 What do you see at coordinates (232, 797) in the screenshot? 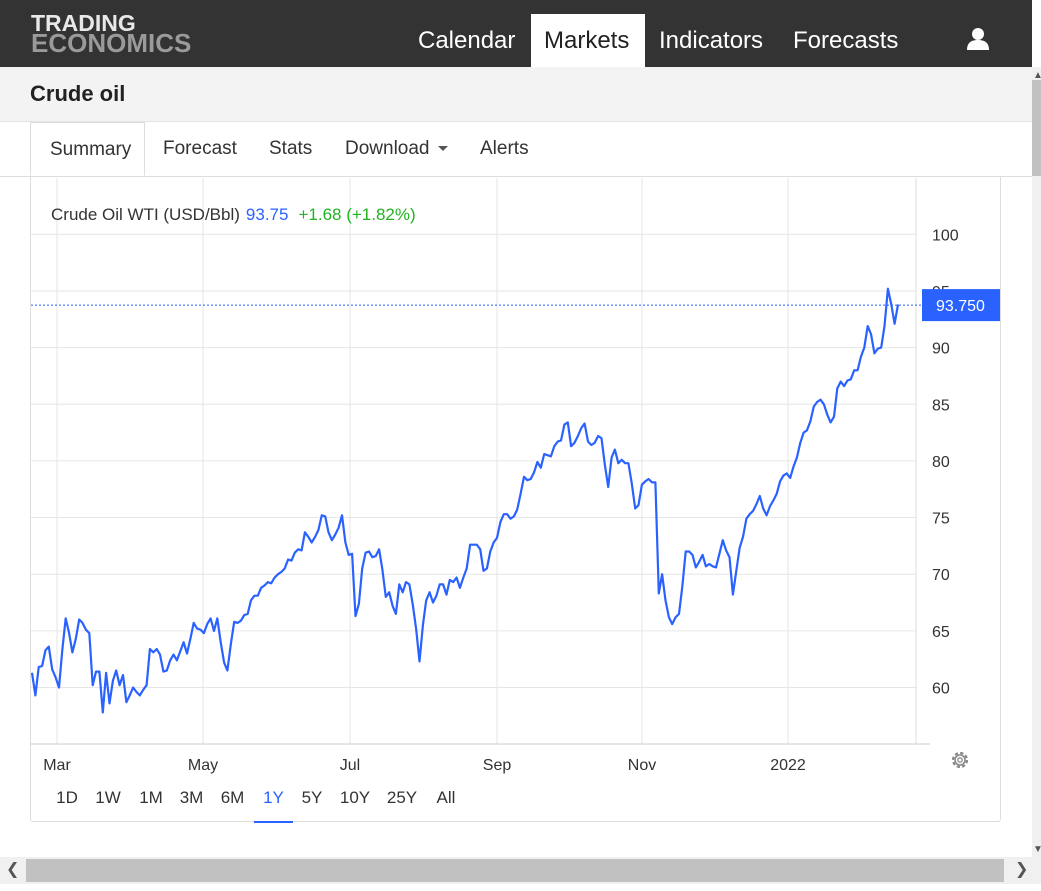
I see `range-6m: 6M` at bounding box center [232, 797].